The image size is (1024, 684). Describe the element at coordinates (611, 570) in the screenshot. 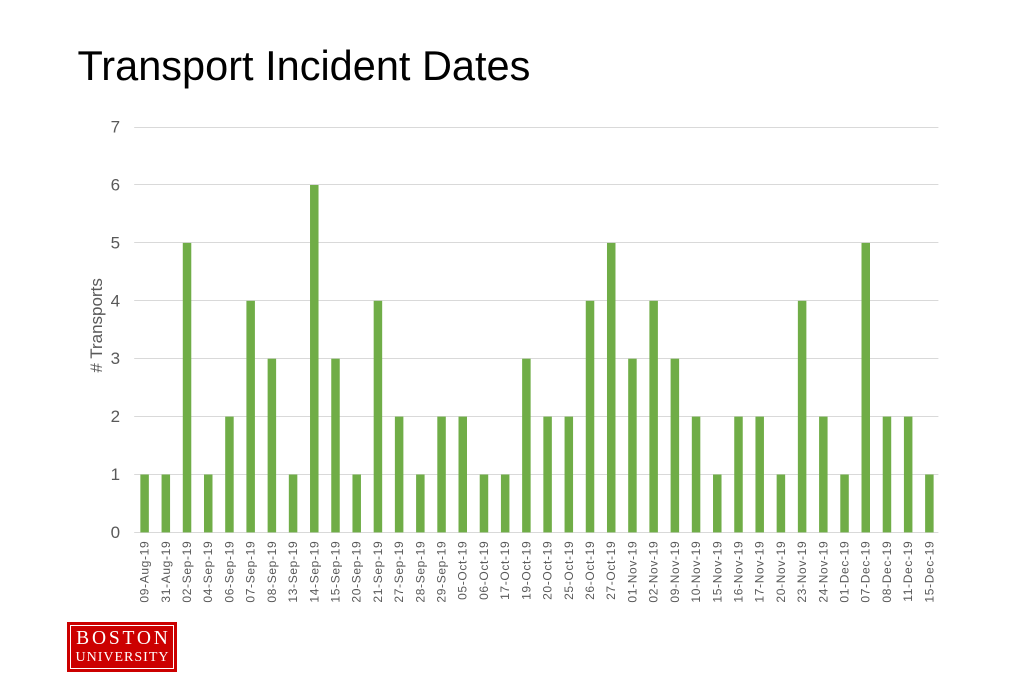

I see `svg-text: 27-Oct-19` at that location.